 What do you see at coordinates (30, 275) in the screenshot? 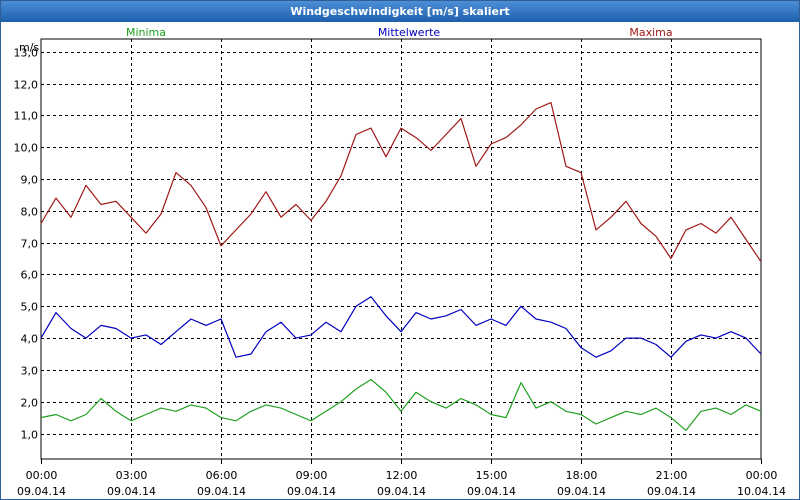
I see `y-tick-label: 6,0` at bounding box center [30, 275].